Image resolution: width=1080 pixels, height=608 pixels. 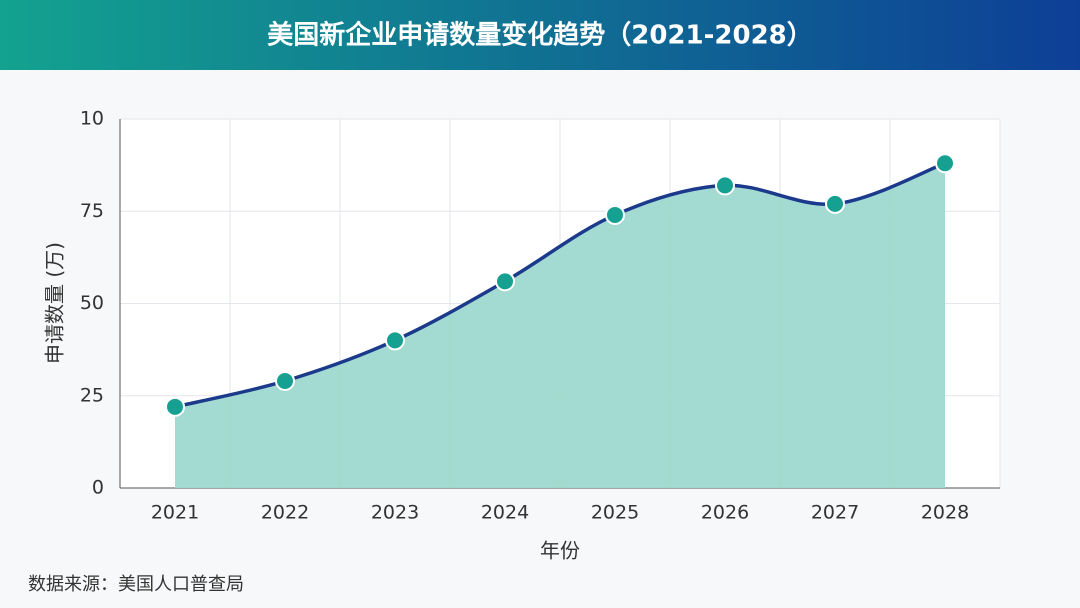 What do you see at coordinates (98, 488) in the screenshot?
I see `y-tick-label: 0` at bounding box center [98, 488].